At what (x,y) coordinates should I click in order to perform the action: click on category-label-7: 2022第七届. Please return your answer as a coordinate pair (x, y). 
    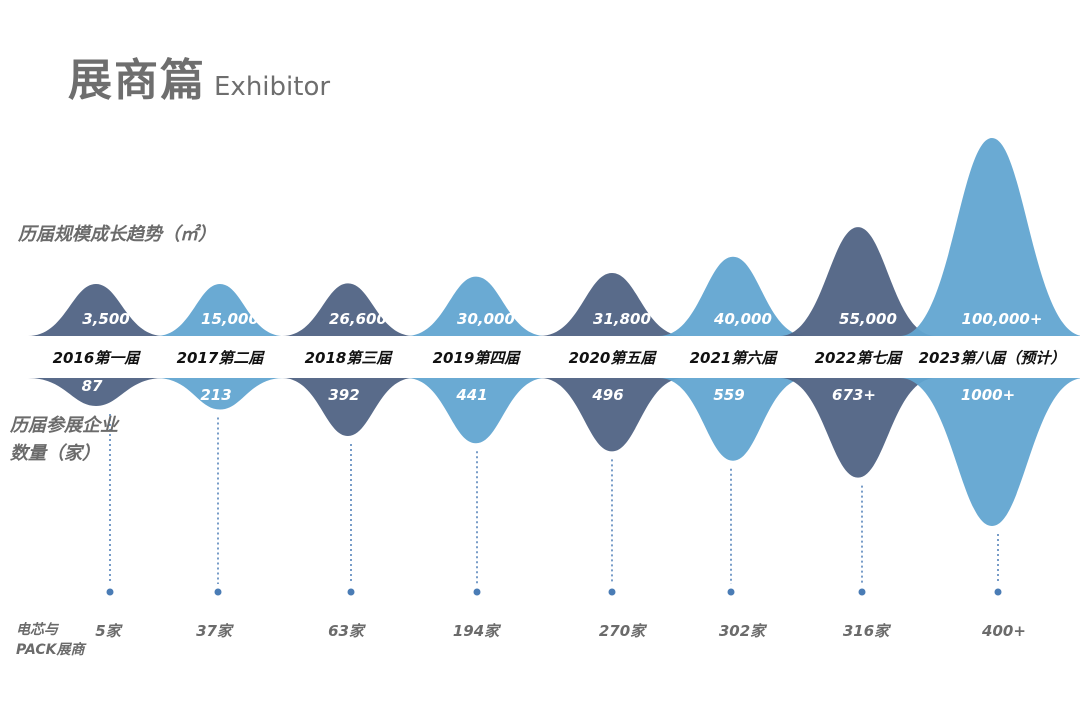
    Looking at the image, I should click on (859, 358).